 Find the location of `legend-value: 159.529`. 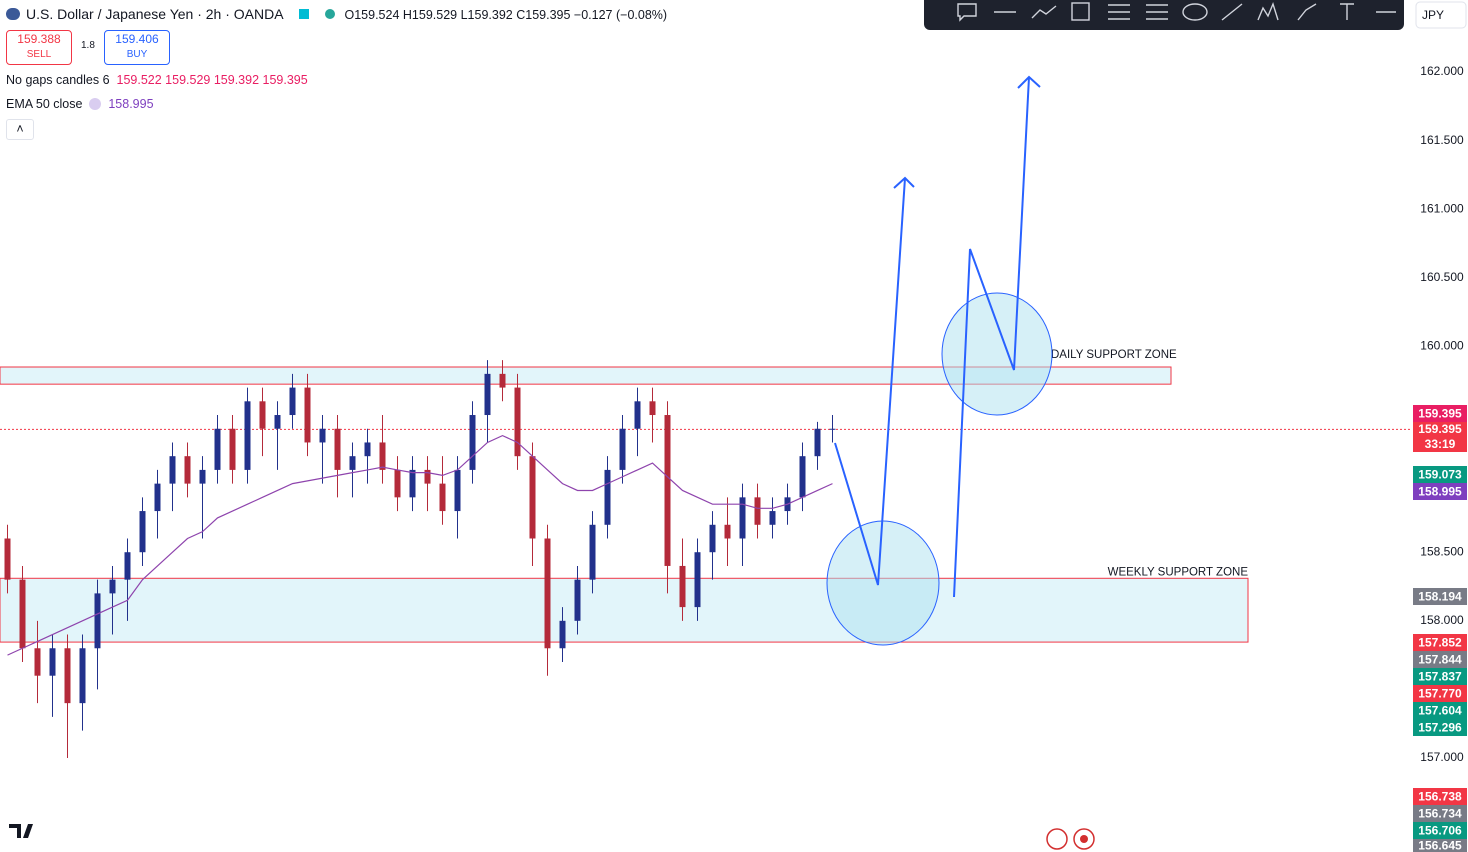

legend-value: 159.529 is located at coordinates (188, 80).